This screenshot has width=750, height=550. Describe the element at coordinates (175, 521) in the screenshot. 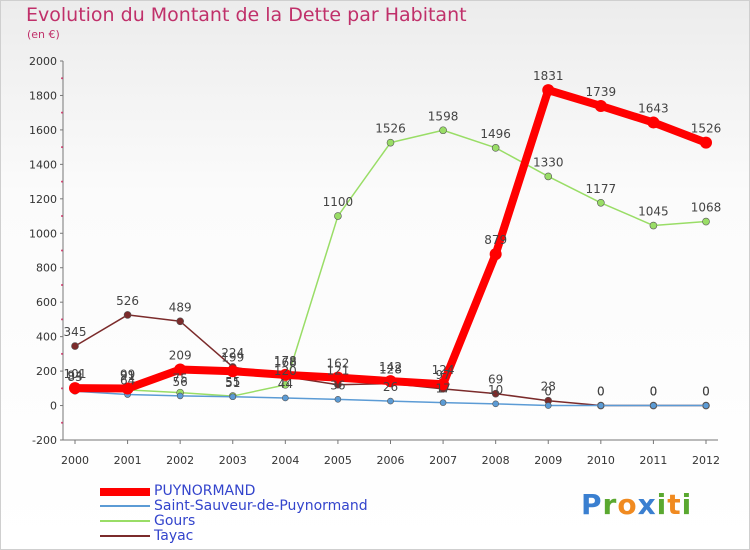

I see `legend-label: Gours` at that location.